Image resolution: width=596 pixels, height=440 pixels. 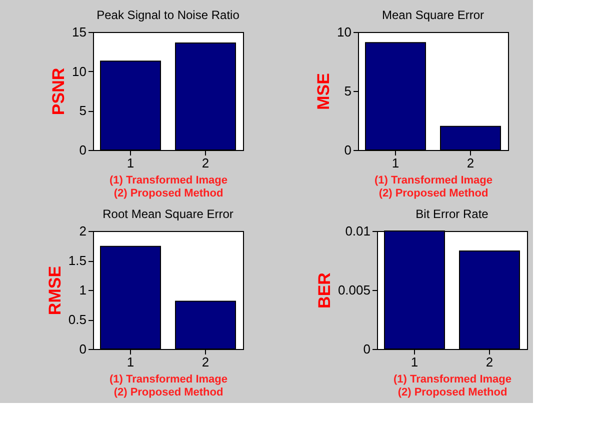 What do you see at coordinates (82, 231) in the screenshot?
I see `y-tick-label: 2` at bounding box center [82, 231].